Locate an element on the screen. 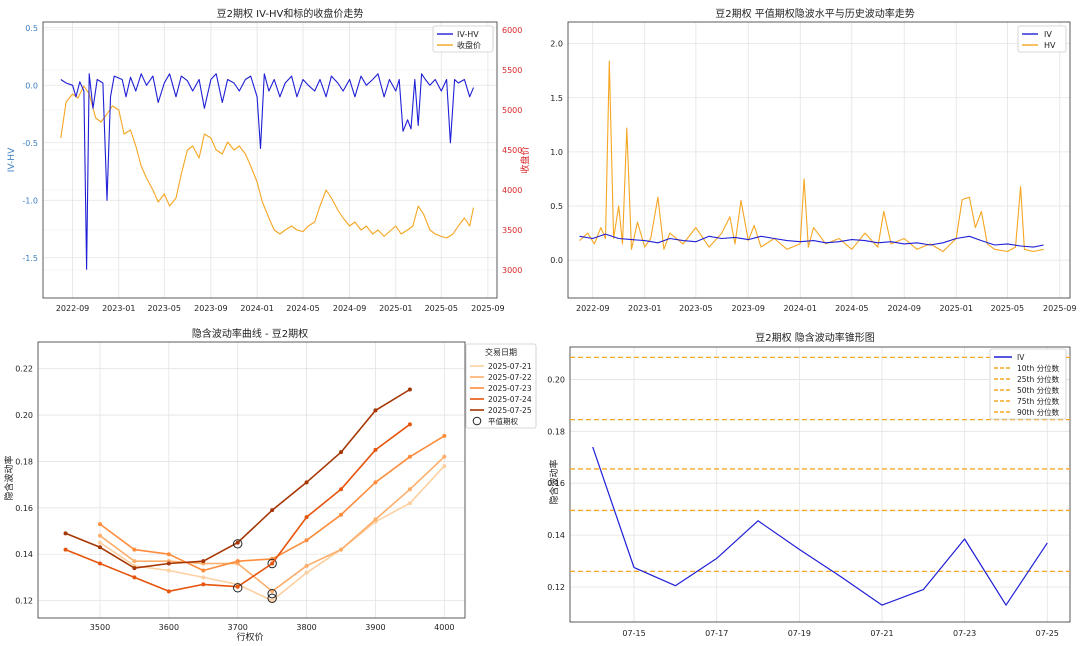  x-tick-label: 3600 is located at coordinates (169, 627).